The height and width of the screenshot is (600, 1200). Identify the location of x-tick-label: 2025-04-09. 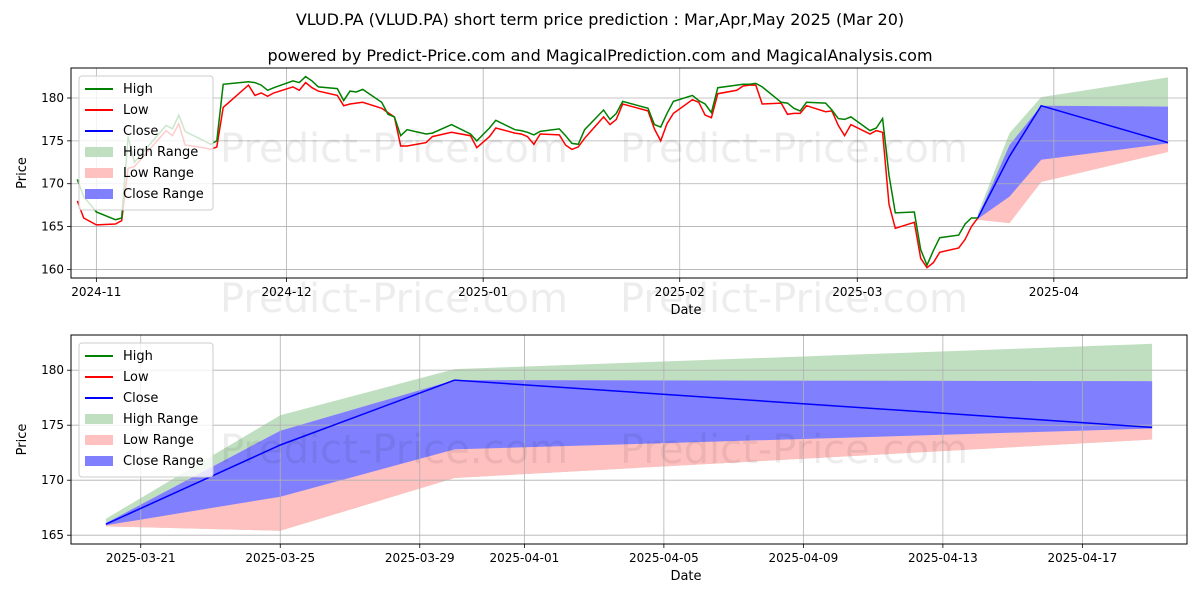
(804, 558).